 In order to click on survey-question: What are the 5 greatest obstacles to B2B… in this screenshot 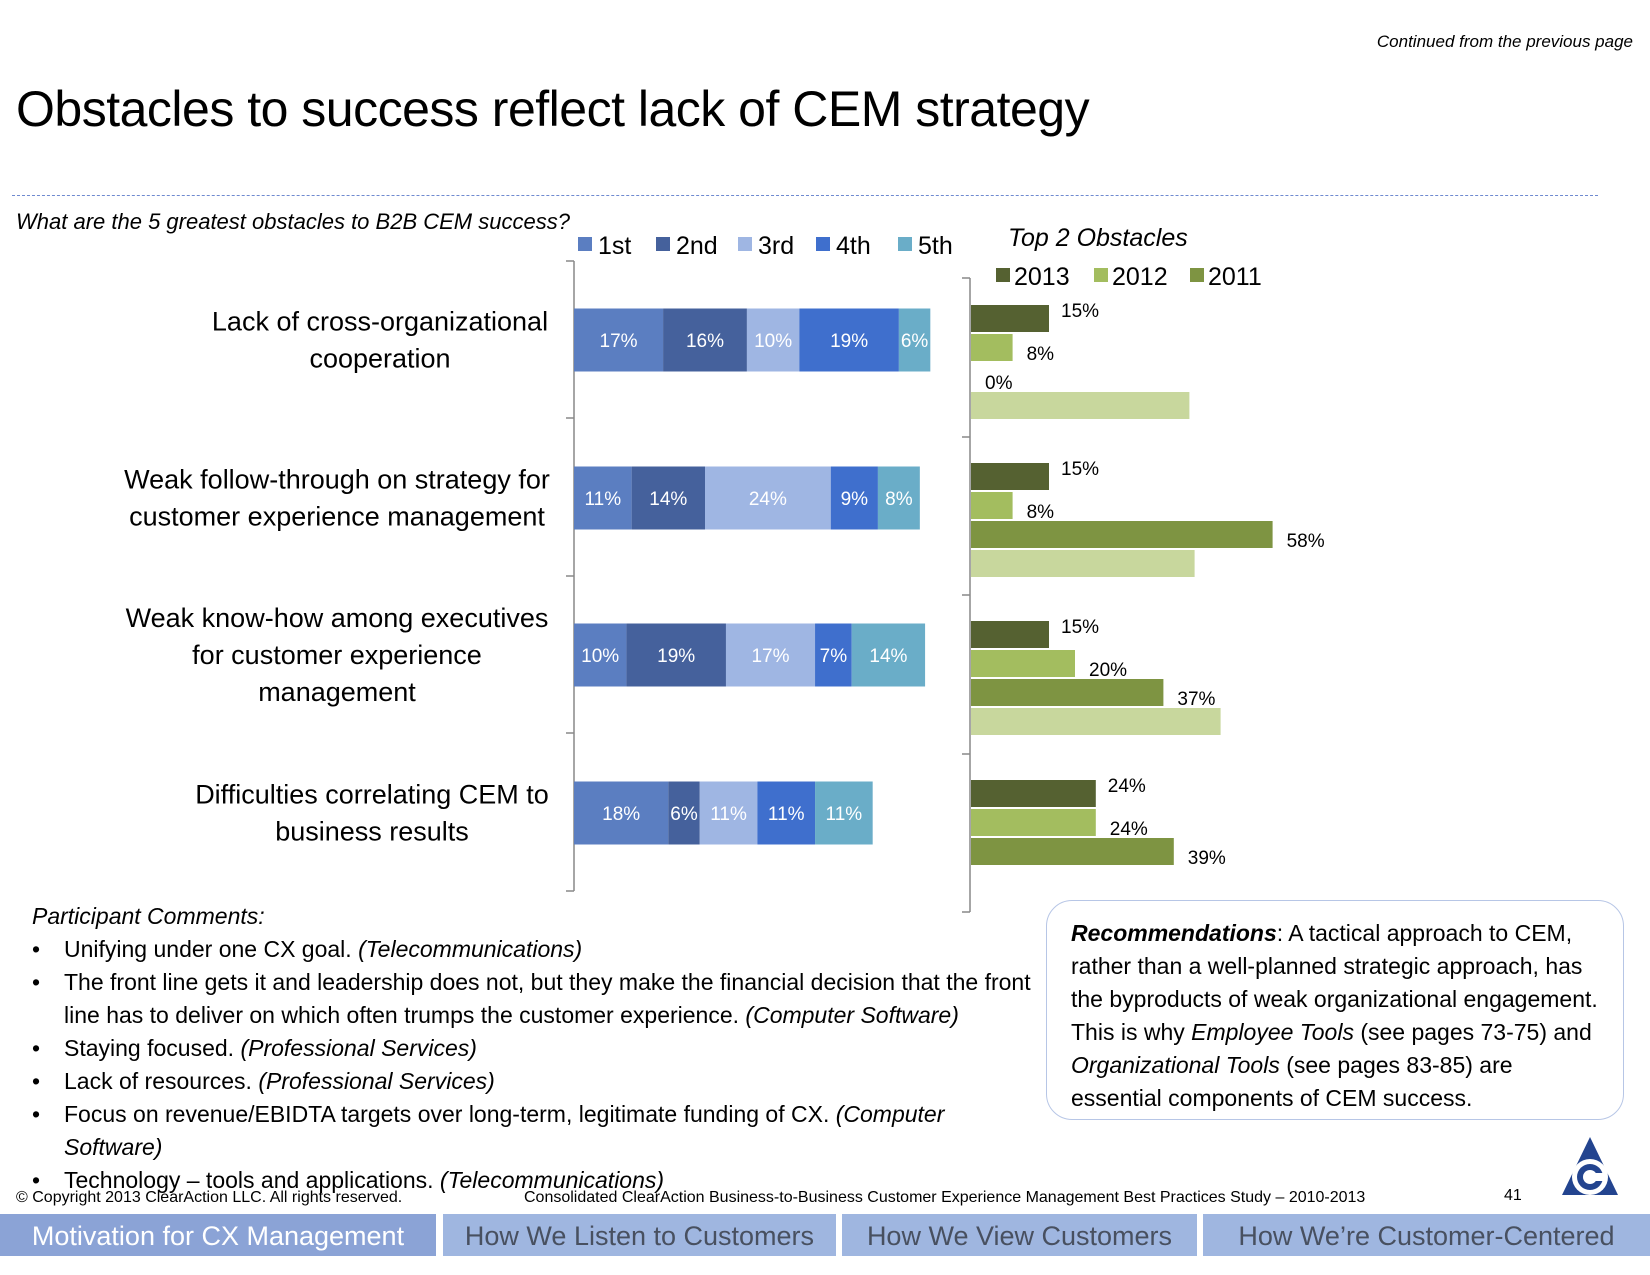, I will do `click(293, 221)`.